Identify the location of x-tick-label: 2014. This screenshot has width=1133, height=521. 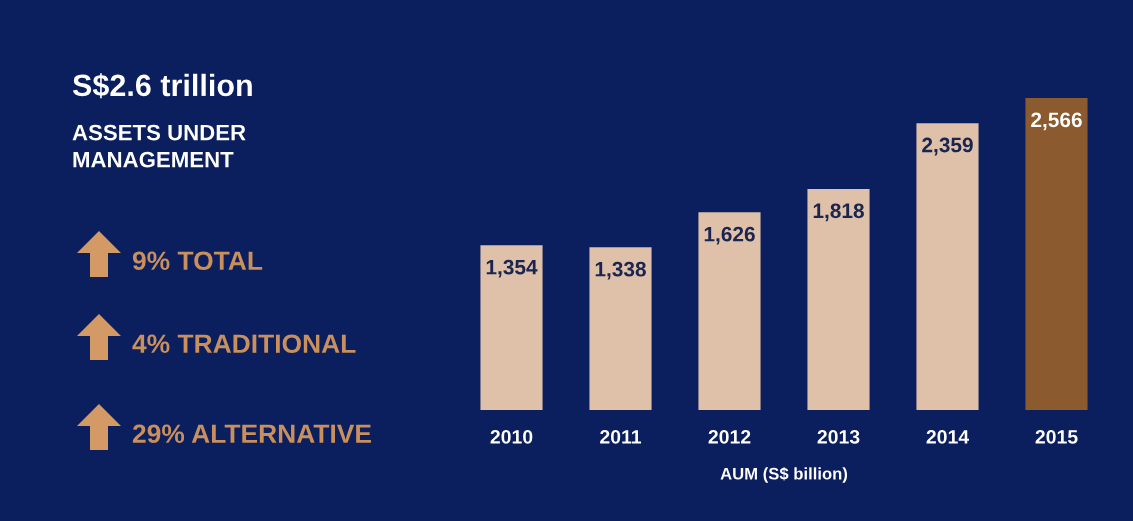
(948, 436).